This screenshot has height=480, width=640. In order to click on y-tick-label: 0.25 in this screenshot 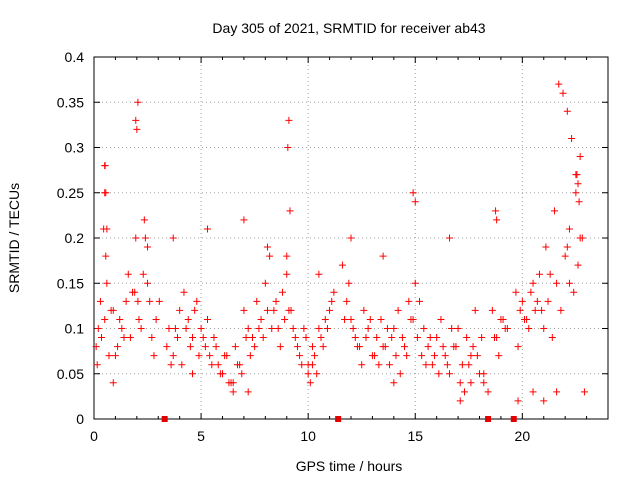, I will do `click(70, 193)`.